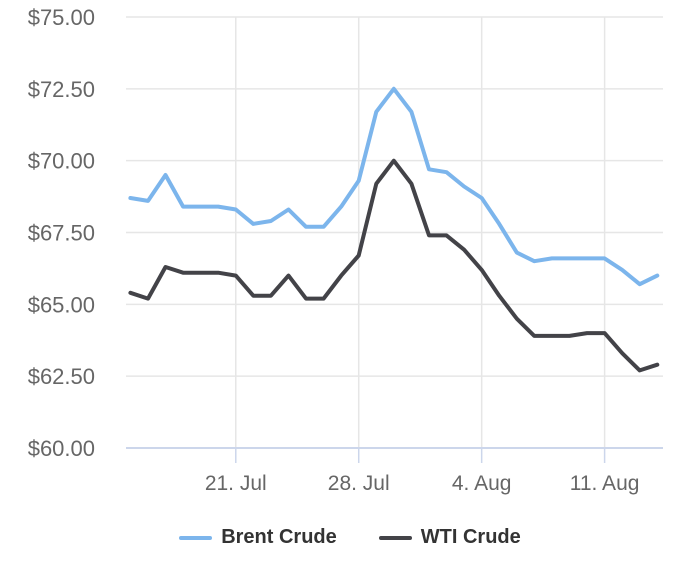  I want to click on svg-text: 21. Jul, so click(236, 483).